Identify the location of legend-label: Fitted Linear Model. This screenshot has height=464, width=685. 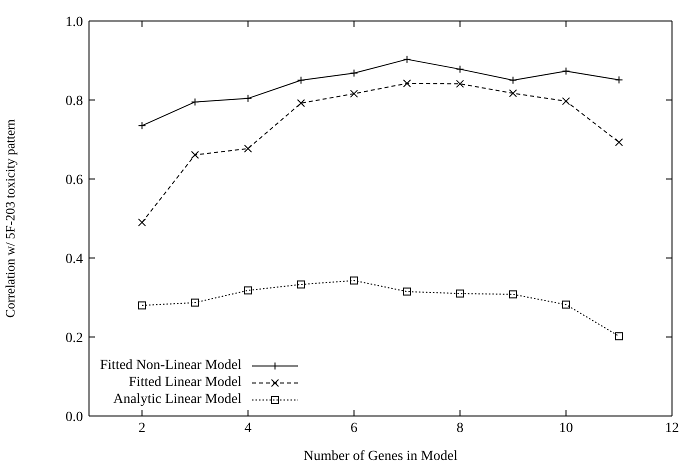
(185, 382).